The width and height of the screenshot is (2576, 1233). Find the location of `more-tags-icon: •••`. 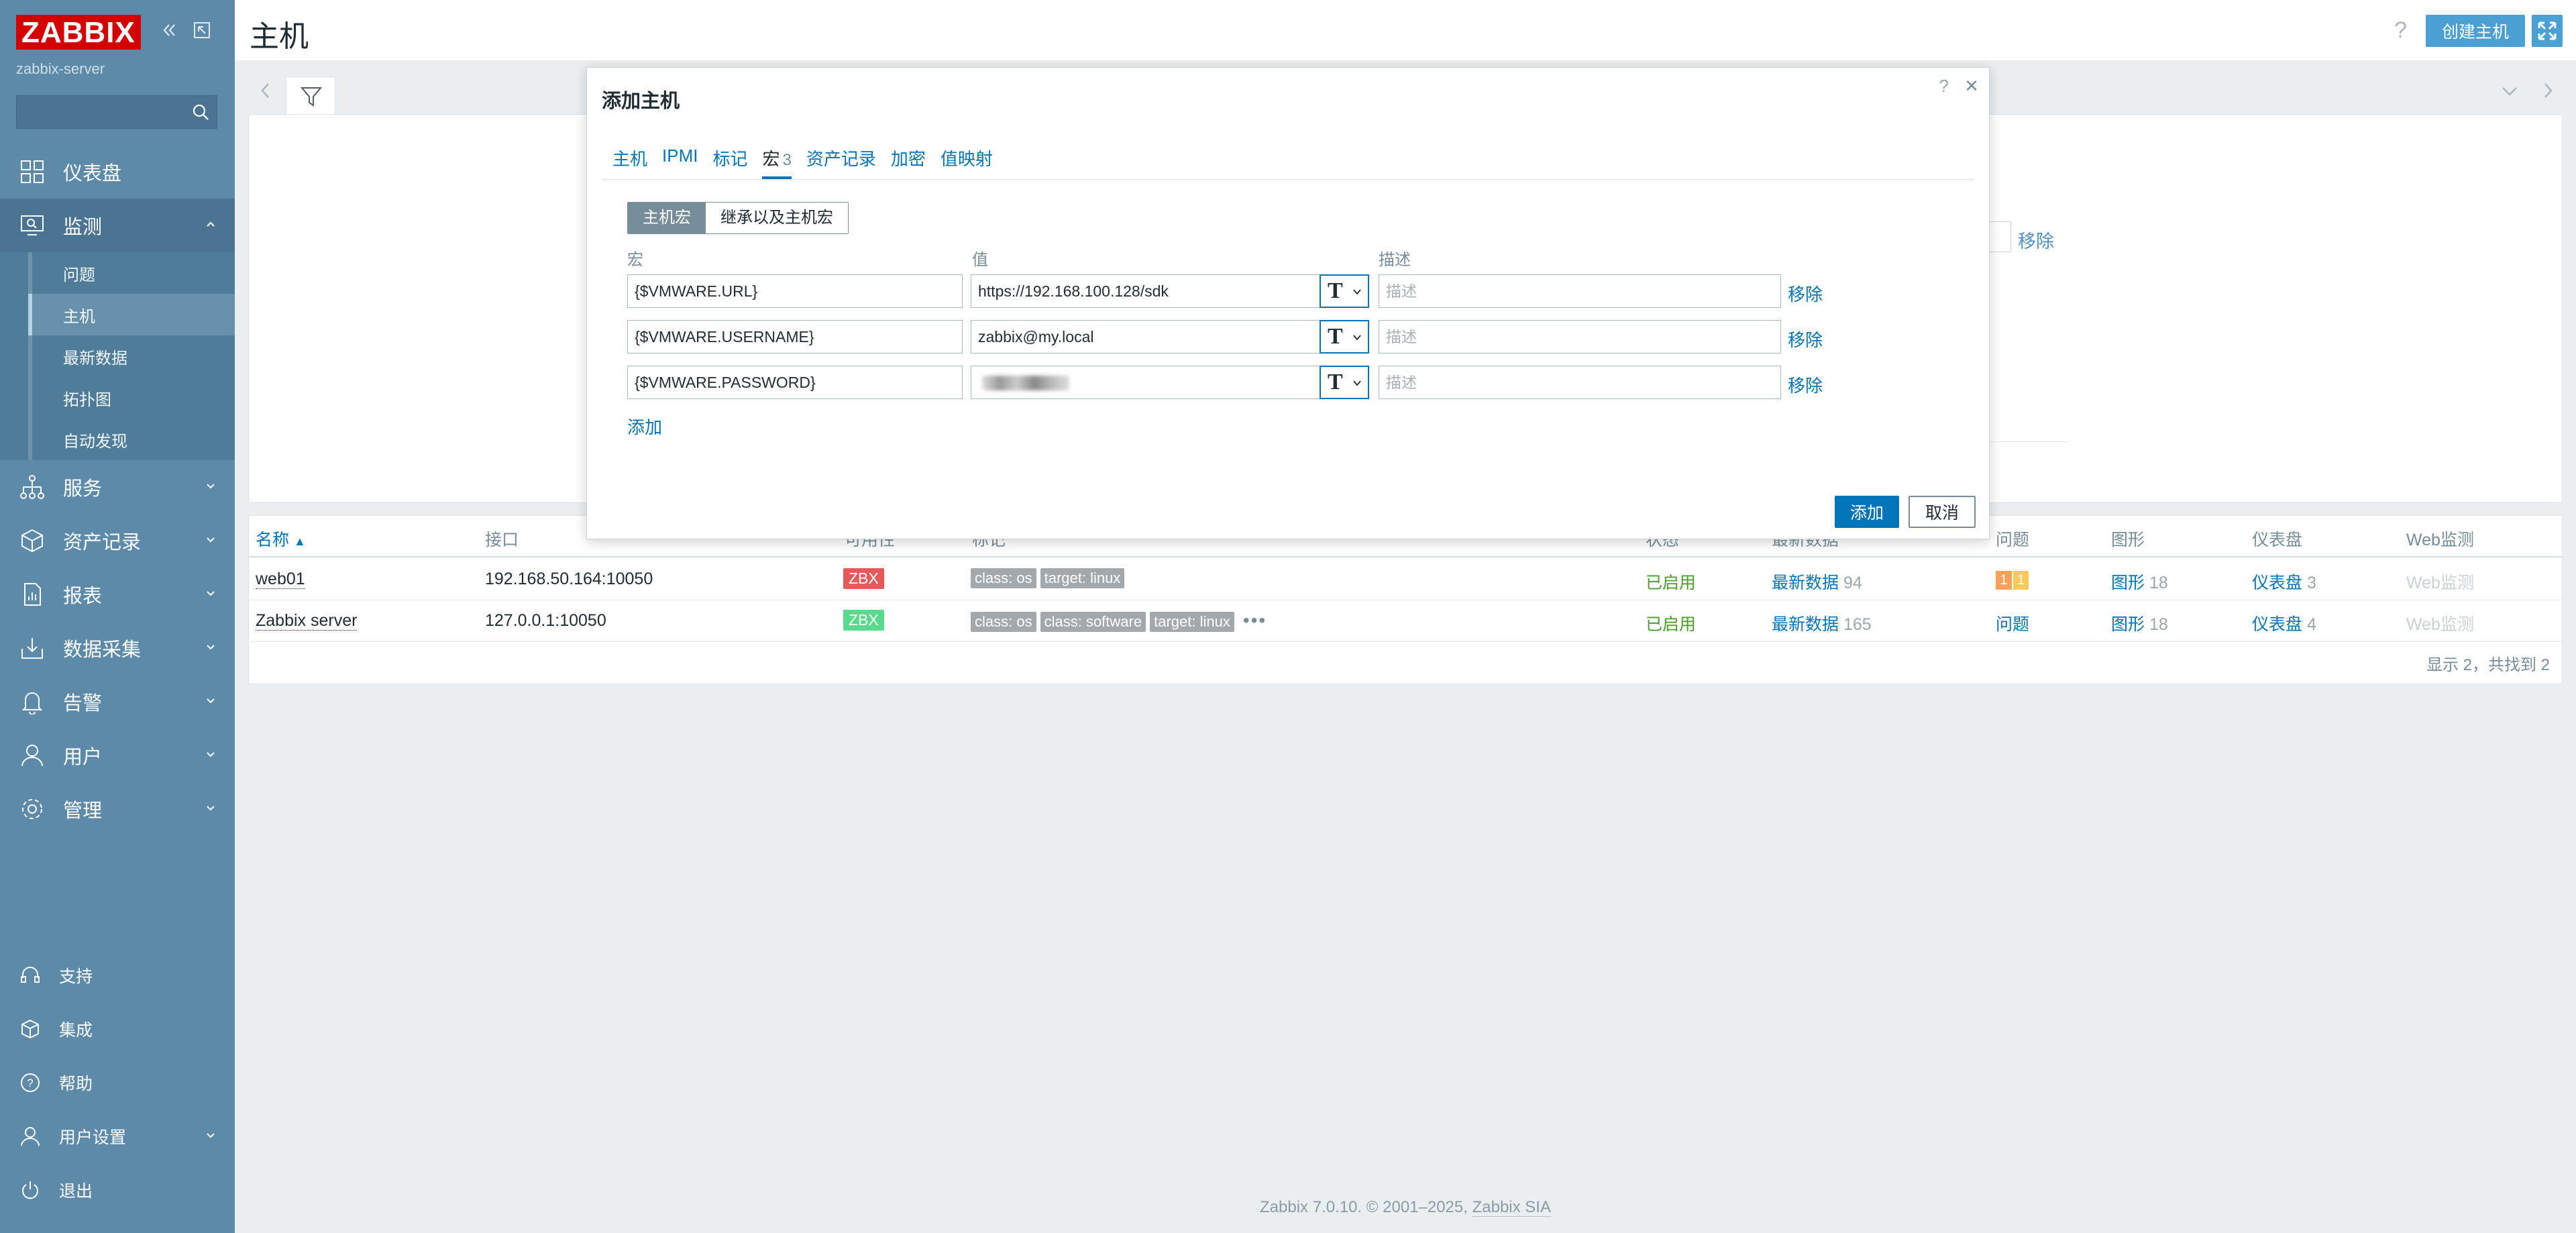

more-tags-icon: ••• is located at coordinates (1254, 621).